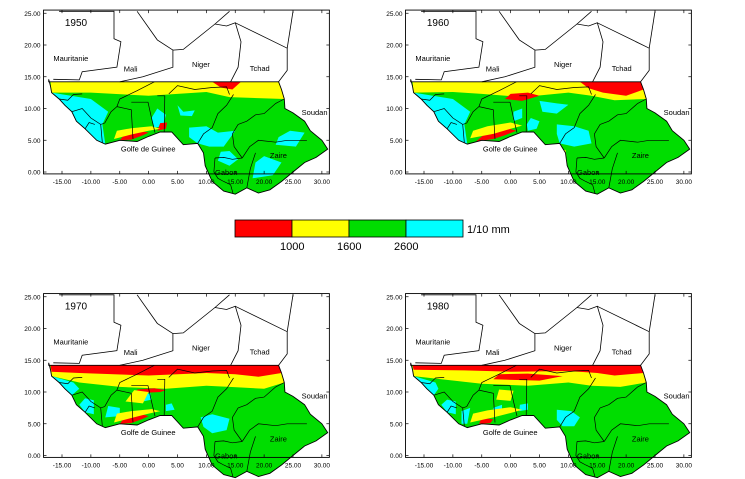 Image resolution: width=745 pixels, height=479 pixels. Describe the element at coordinates (76, 23) in the screenshot. I see `panel-year: 1950` at that location.